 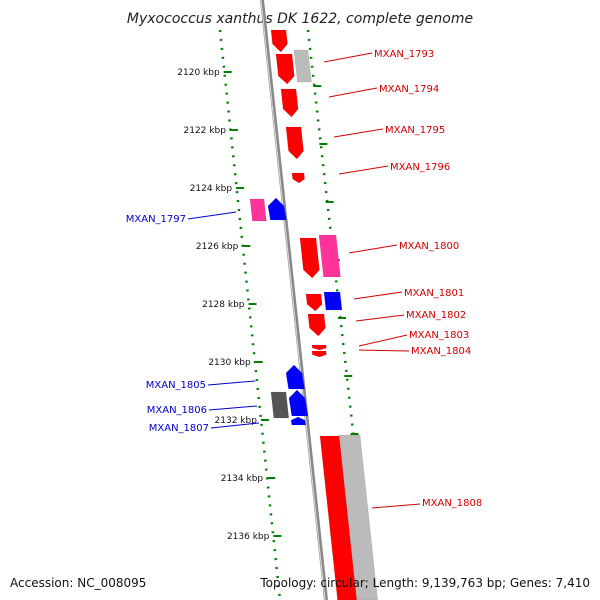 What do you see at coordinates (198, 73) in the screenshot?
I see `tick-label: 2120 kbp` at bounding box center [198, 73].